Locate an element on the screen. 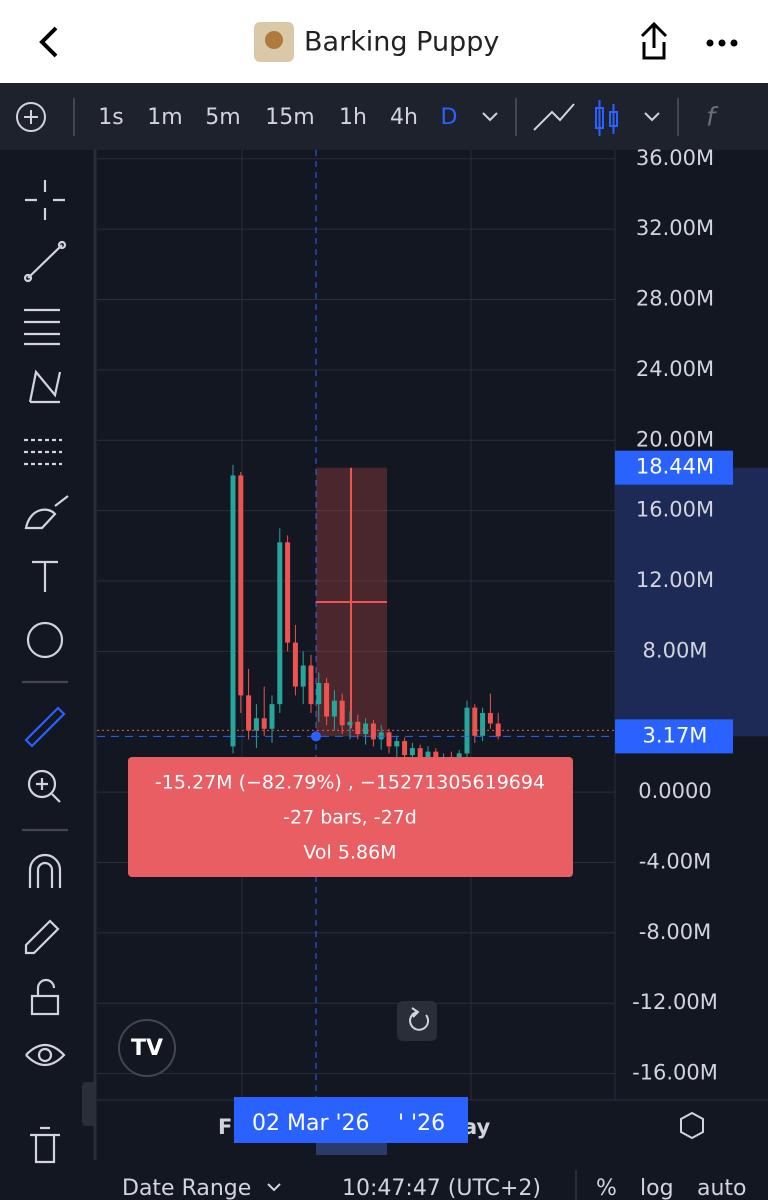  emoji-tool is located at coordinates (45, 640).